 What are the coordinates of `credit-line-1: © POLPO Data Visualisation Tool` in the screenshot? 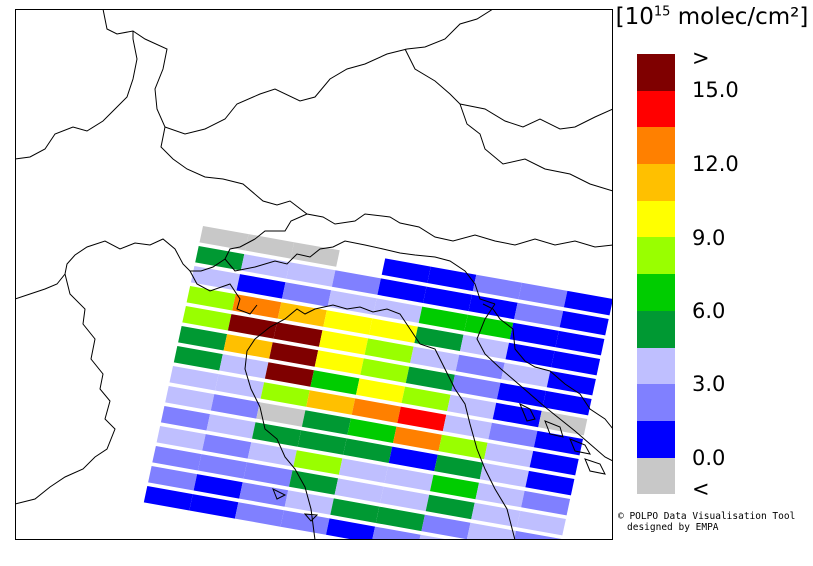 It's located at (707, 516).